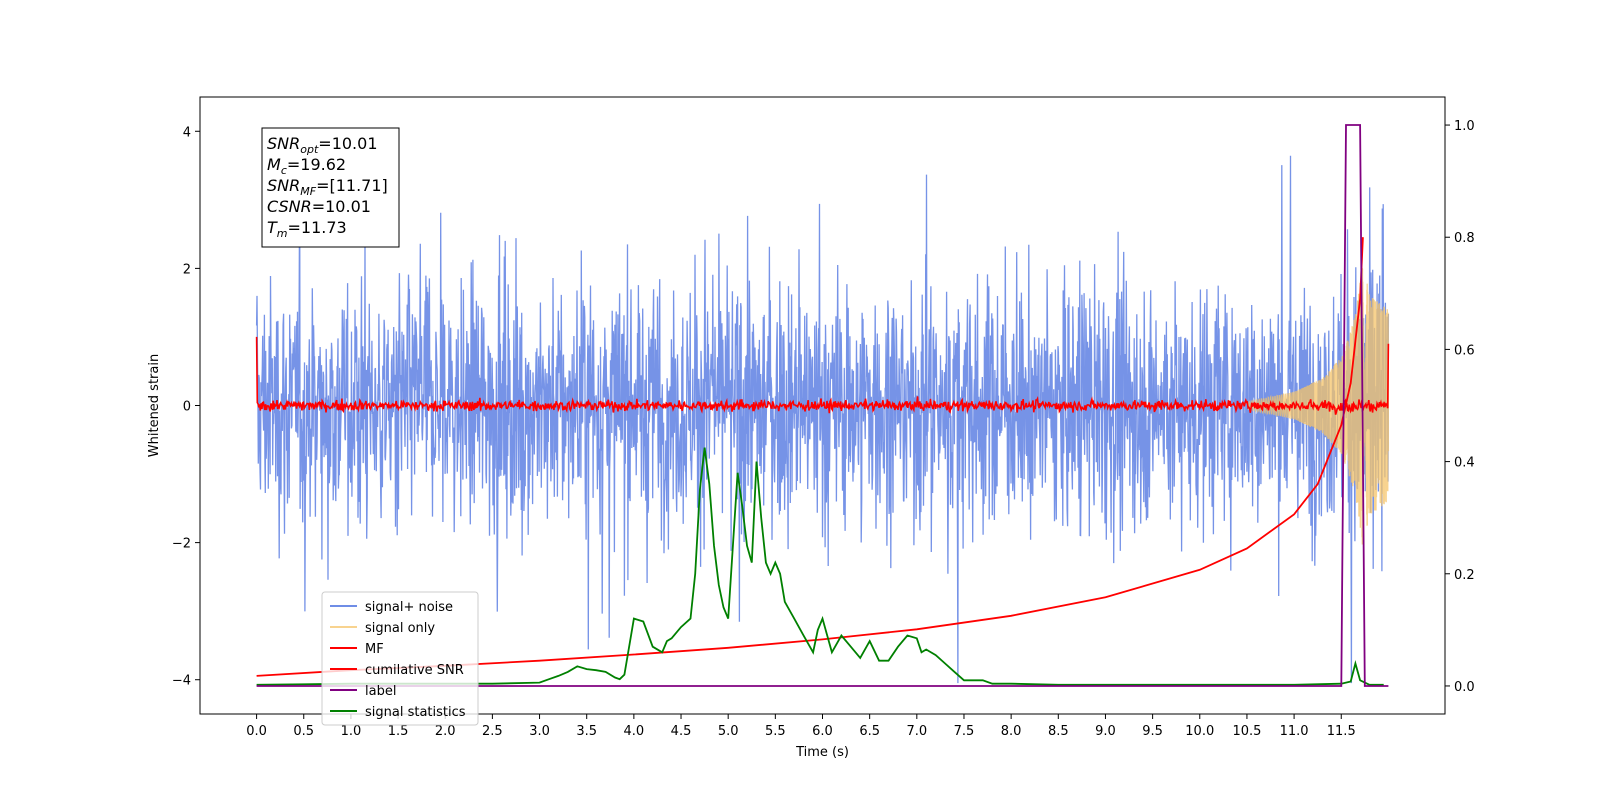  Describe the element at coordinates (1152, 731) in the screenshot. I see `x-tick-label: 9.5` at that location.